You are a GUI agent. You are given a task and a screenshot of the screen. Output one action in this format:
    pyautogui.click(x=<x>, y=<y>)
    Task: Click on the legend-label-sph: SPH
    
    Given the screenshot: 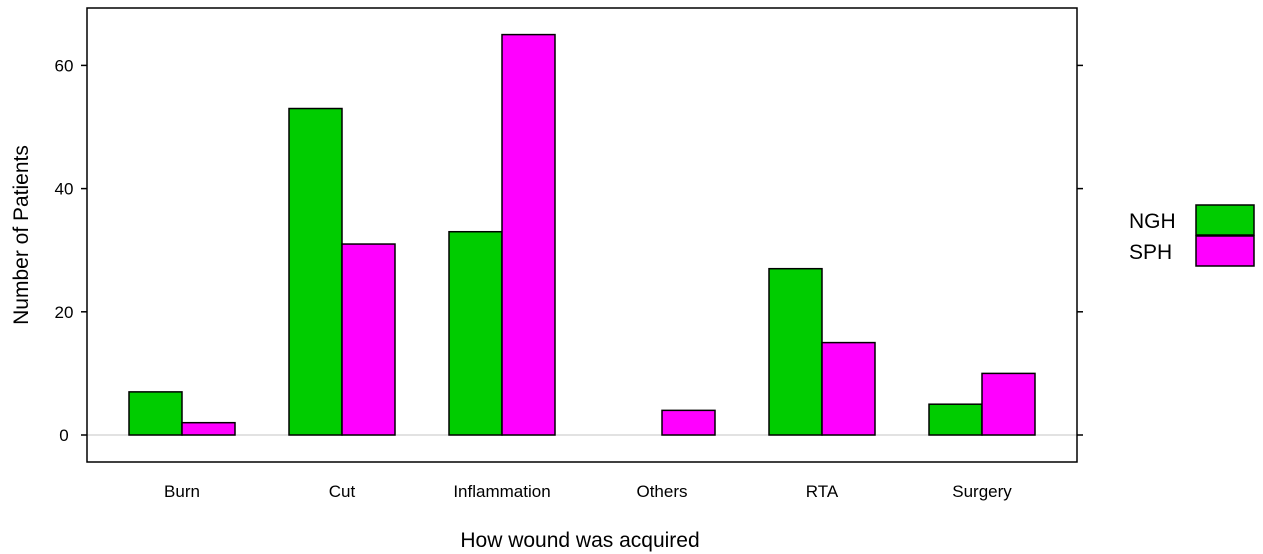 What is the action you would take?
    pyautogui.click(x=1150, y=252)
    